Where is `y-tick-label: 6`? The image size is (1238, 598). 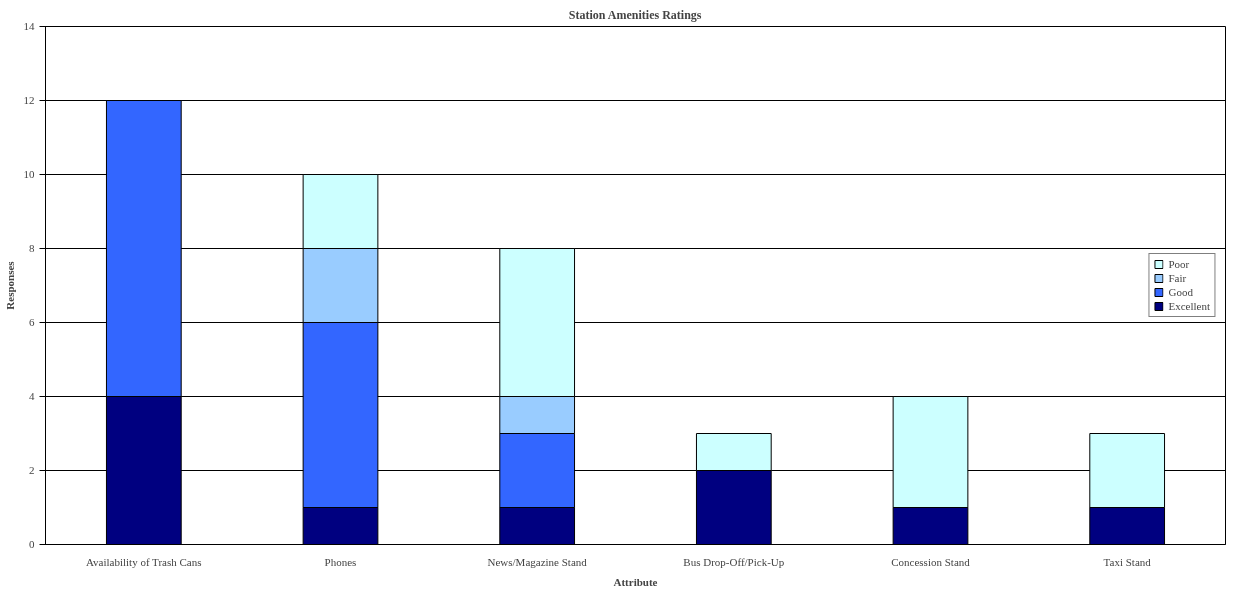 y-tick-label: 6 is located at coordinates (32, 322).